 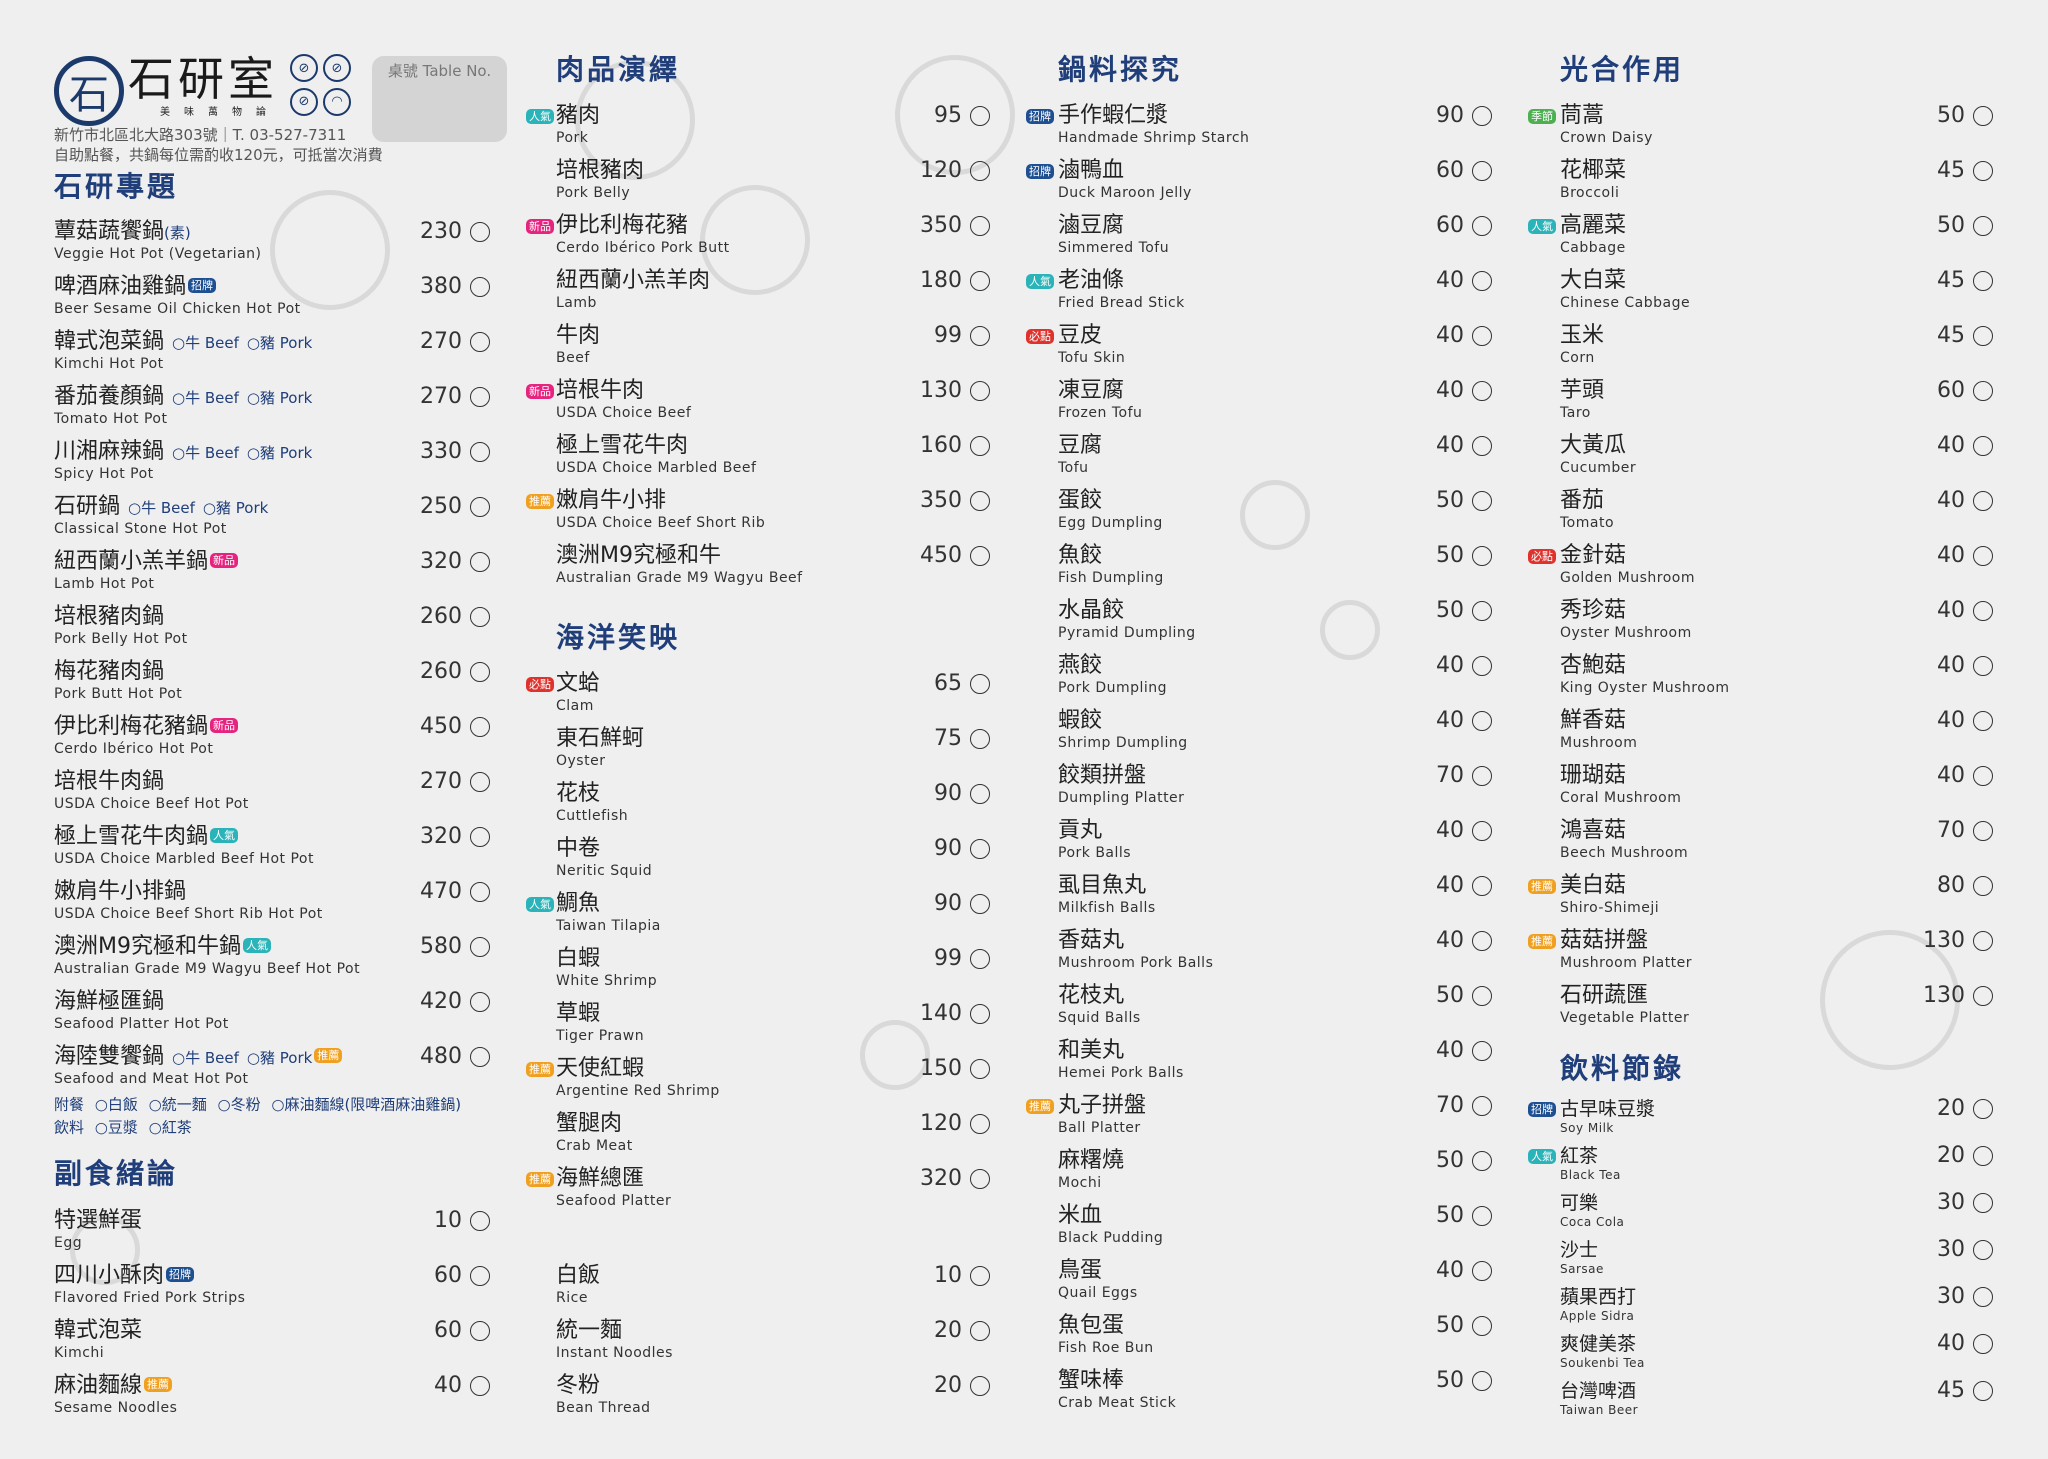 What do you see at coordinates (1024, 1390) in the screenshot?
I see `menu-item: 蟹味棒 Crab Meat Stick 50` at bounding box center [1024, 1390].